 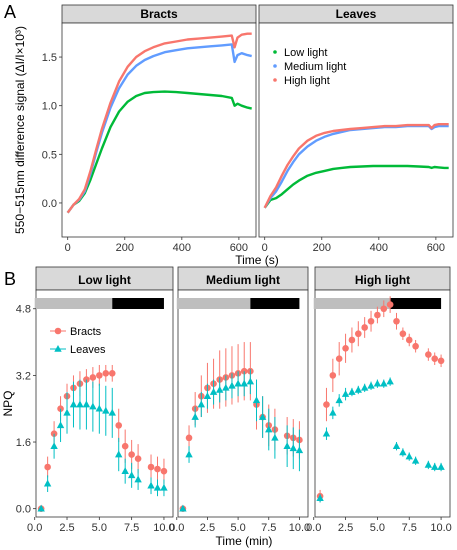 I want to click on x-tick-label: 600, so click(x=436, y=248).